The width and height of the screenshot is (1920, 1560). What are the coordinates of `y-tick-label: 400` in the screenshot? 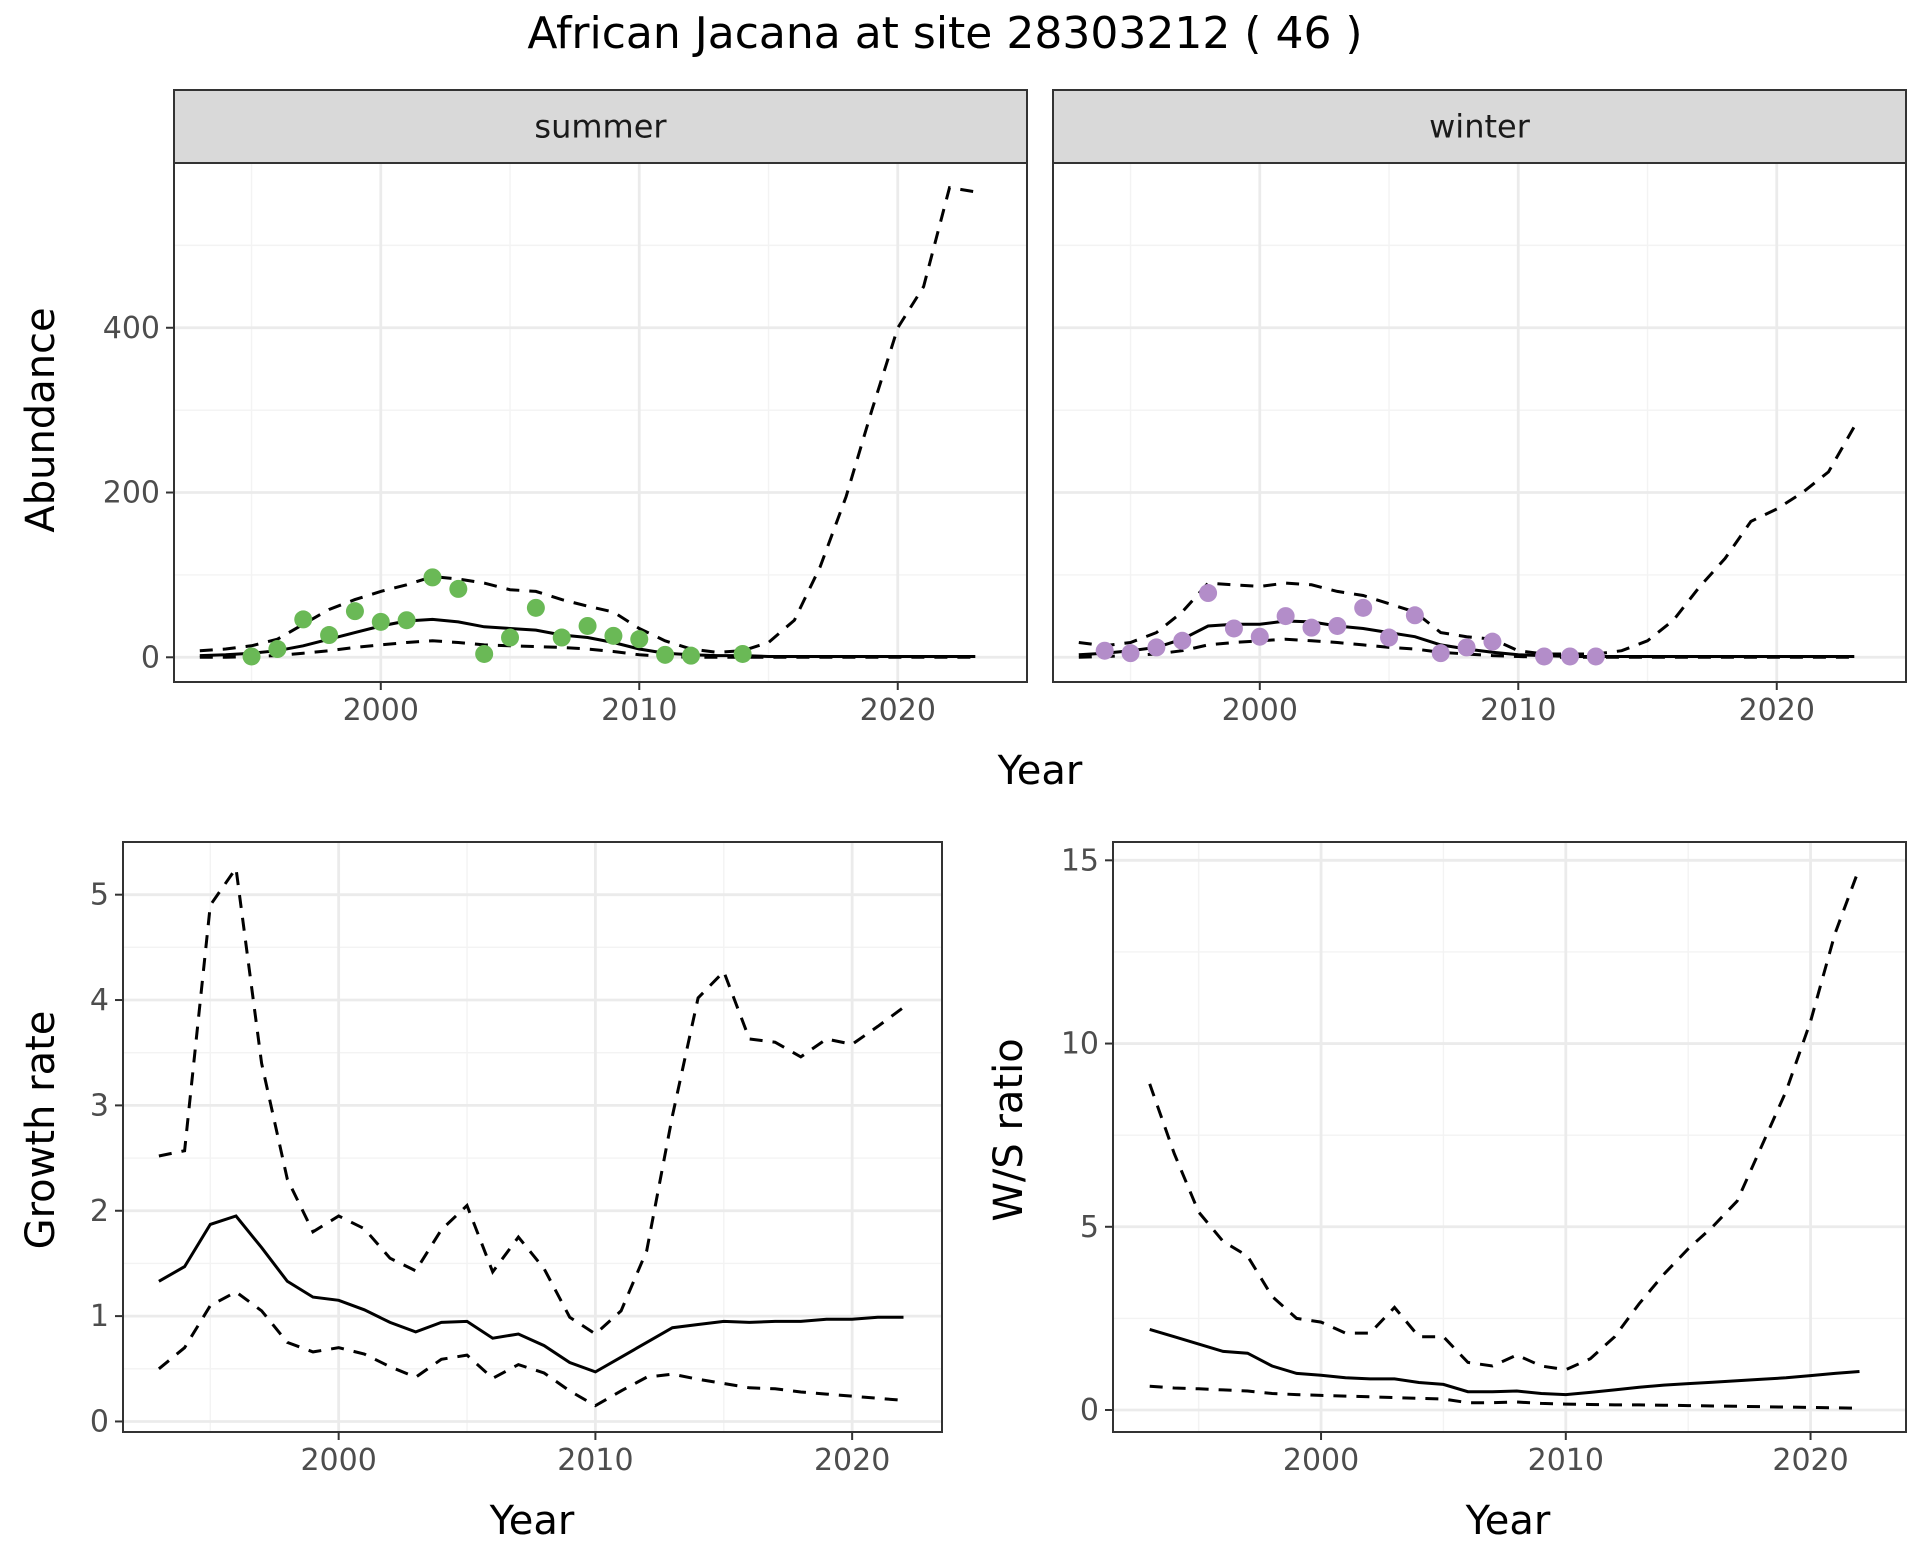 It's located at (131, 328).